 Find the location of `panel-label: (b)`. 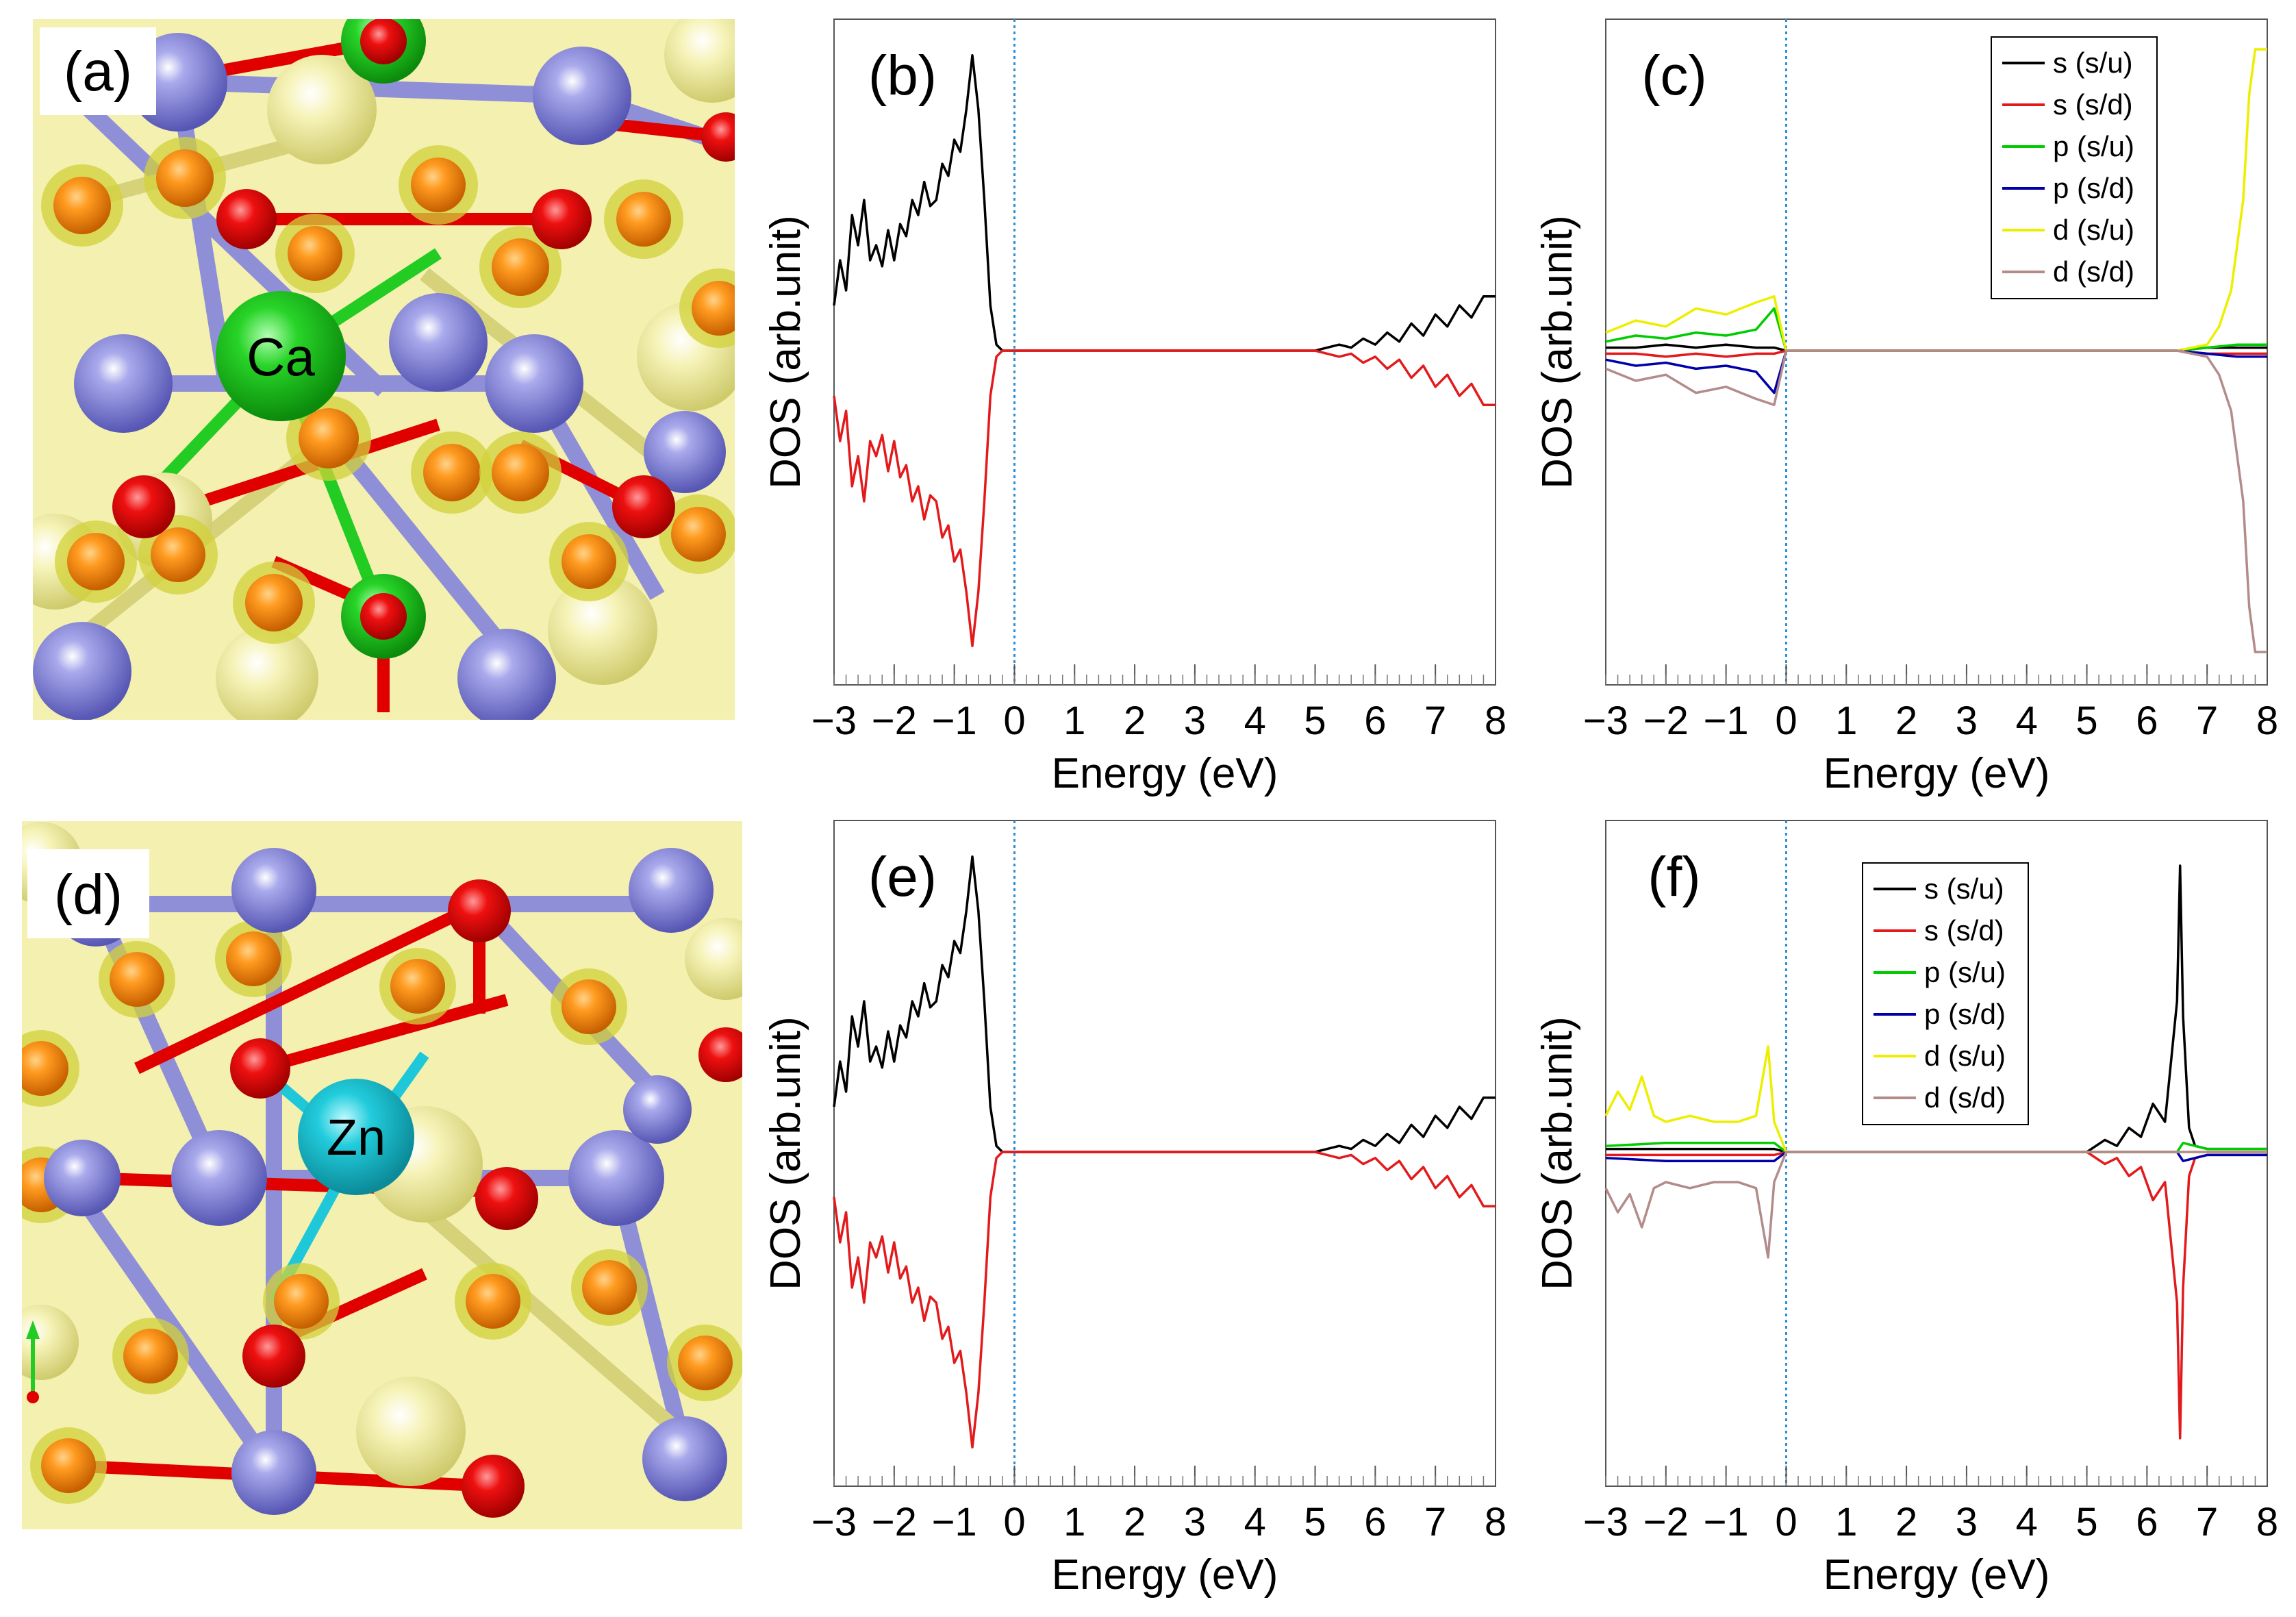

panel-label: (b) is located at coordinates (902, 76).